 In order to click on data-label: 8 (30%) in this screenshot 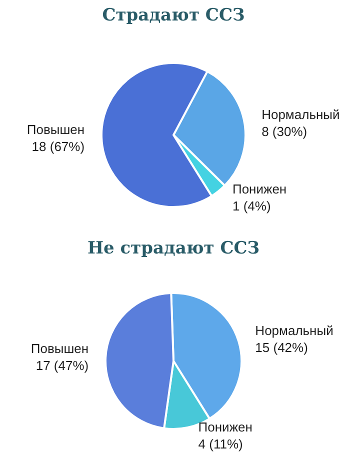, I will do `click(285, 131)`.